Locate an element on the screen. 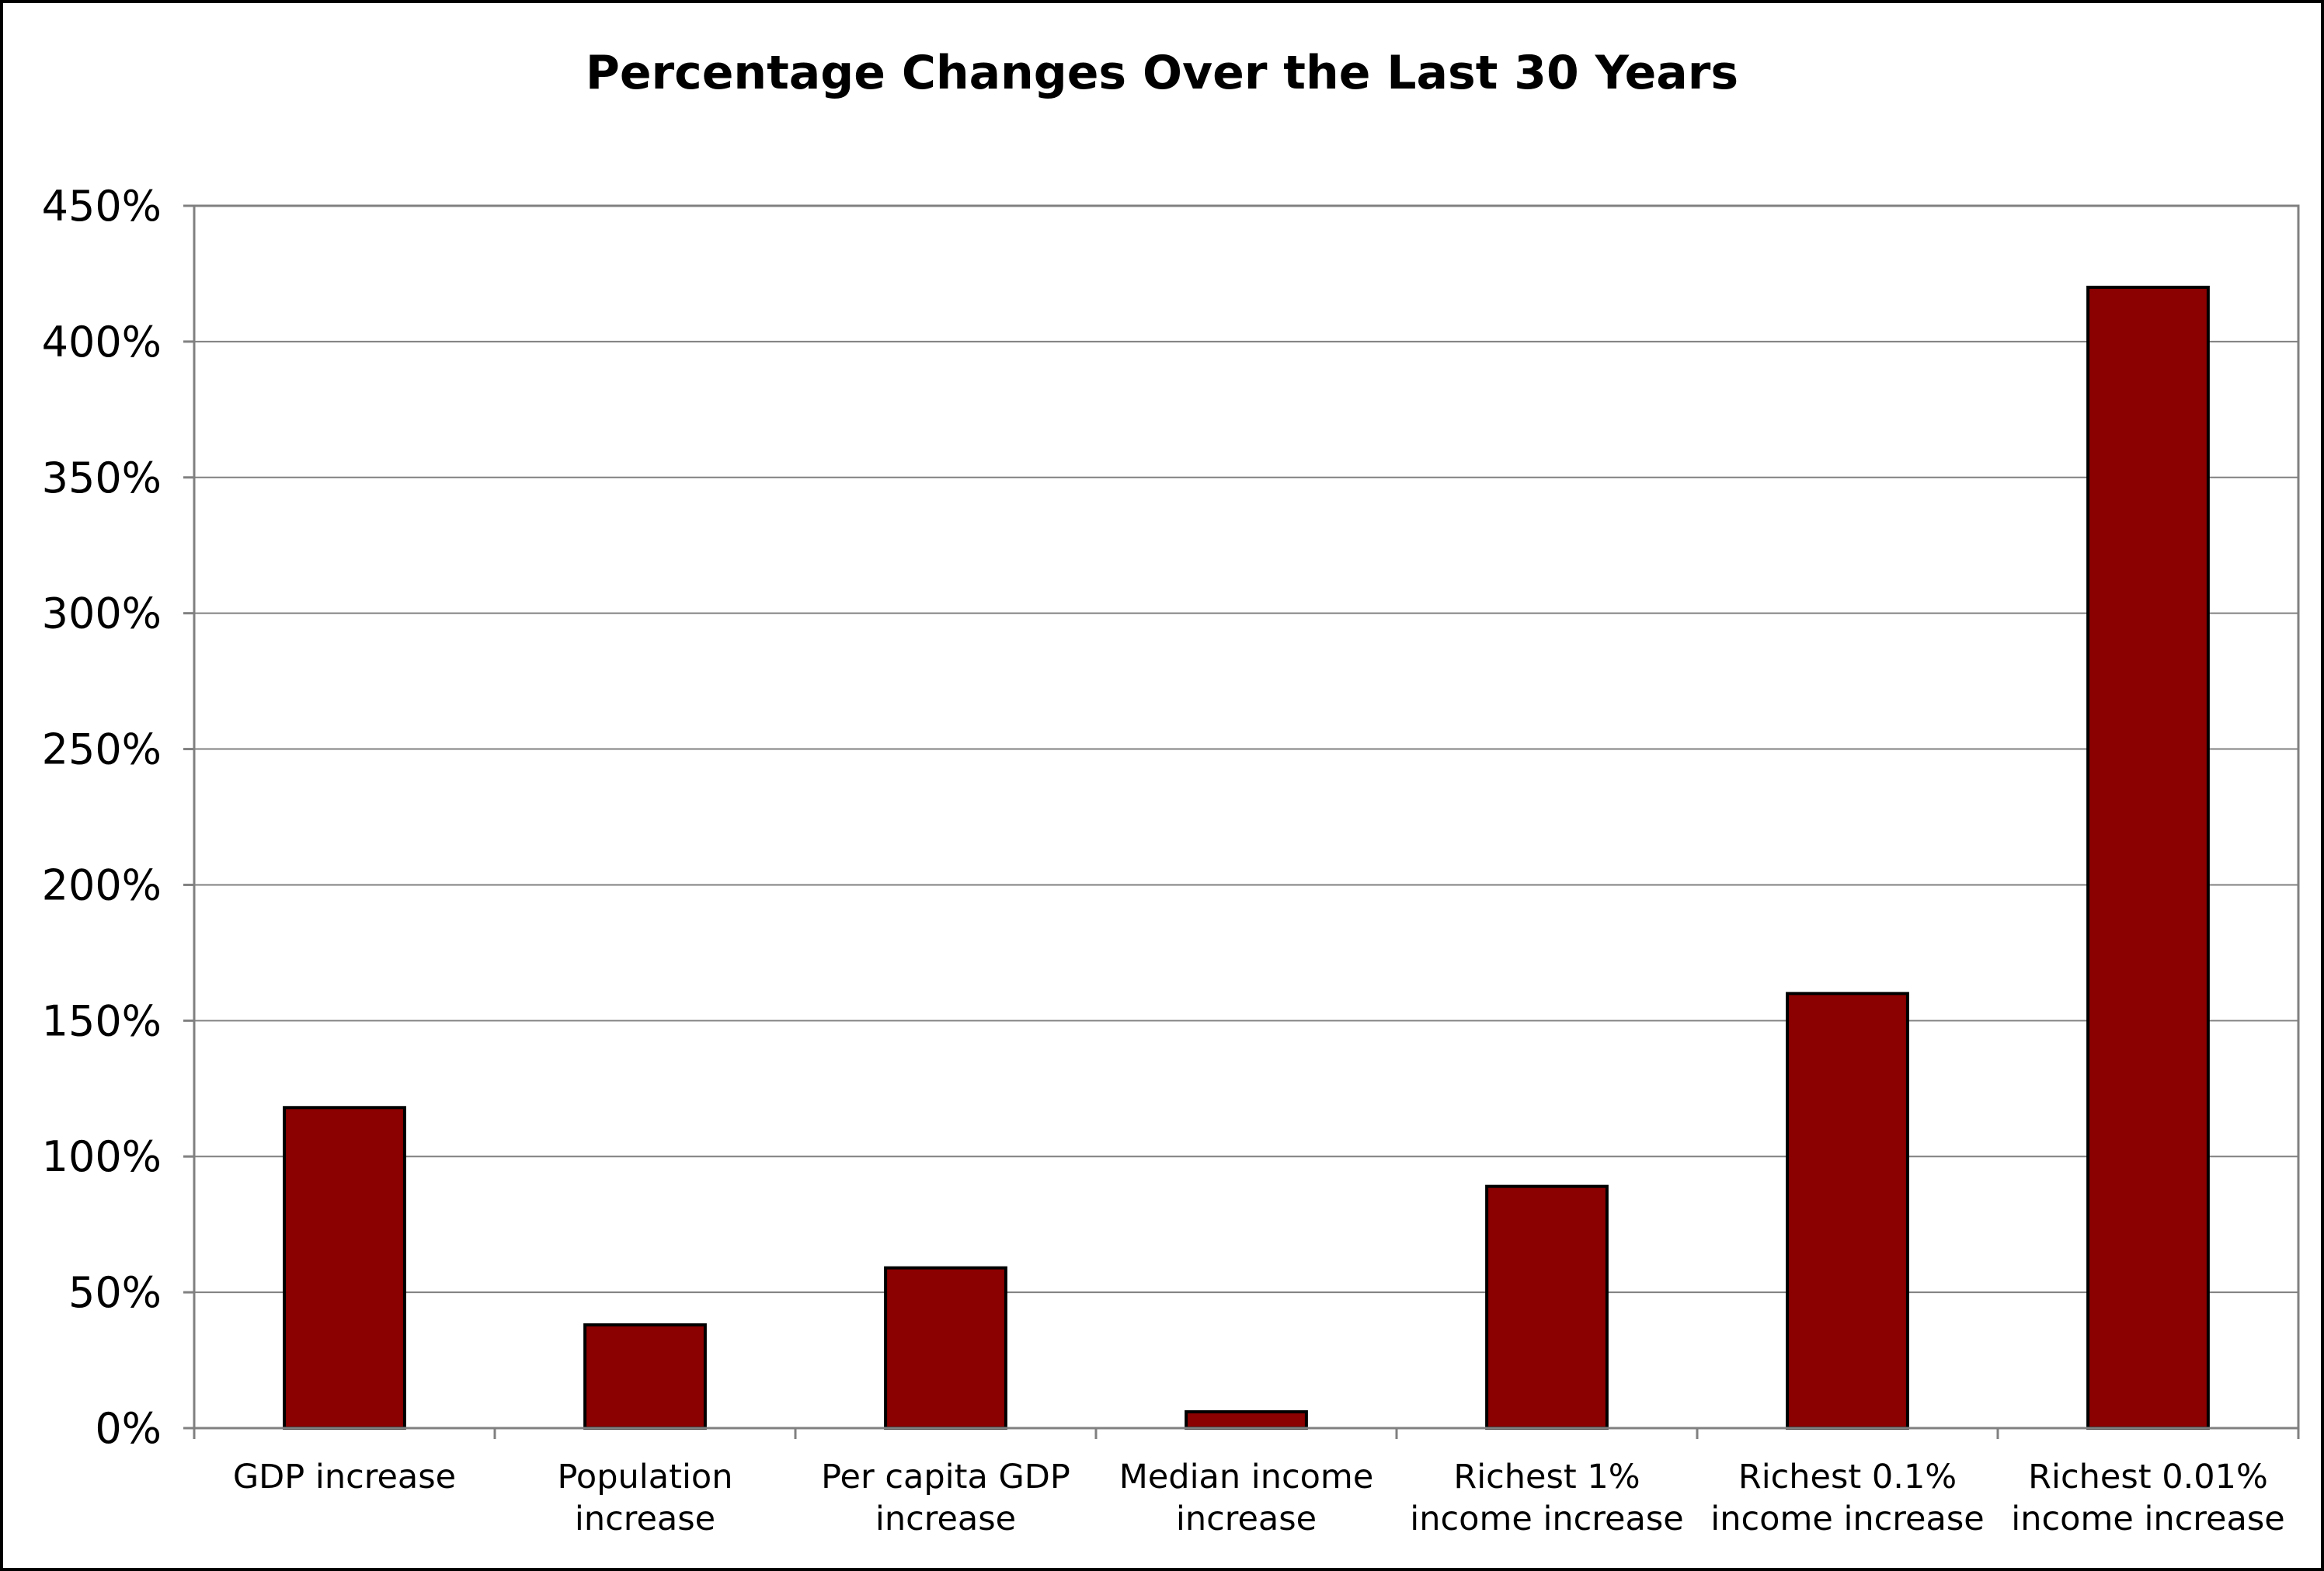 Image resolution: width=2324 pixels, height=1571 pixels. y-tick-label: 350% is located at coordinates (102, 478).